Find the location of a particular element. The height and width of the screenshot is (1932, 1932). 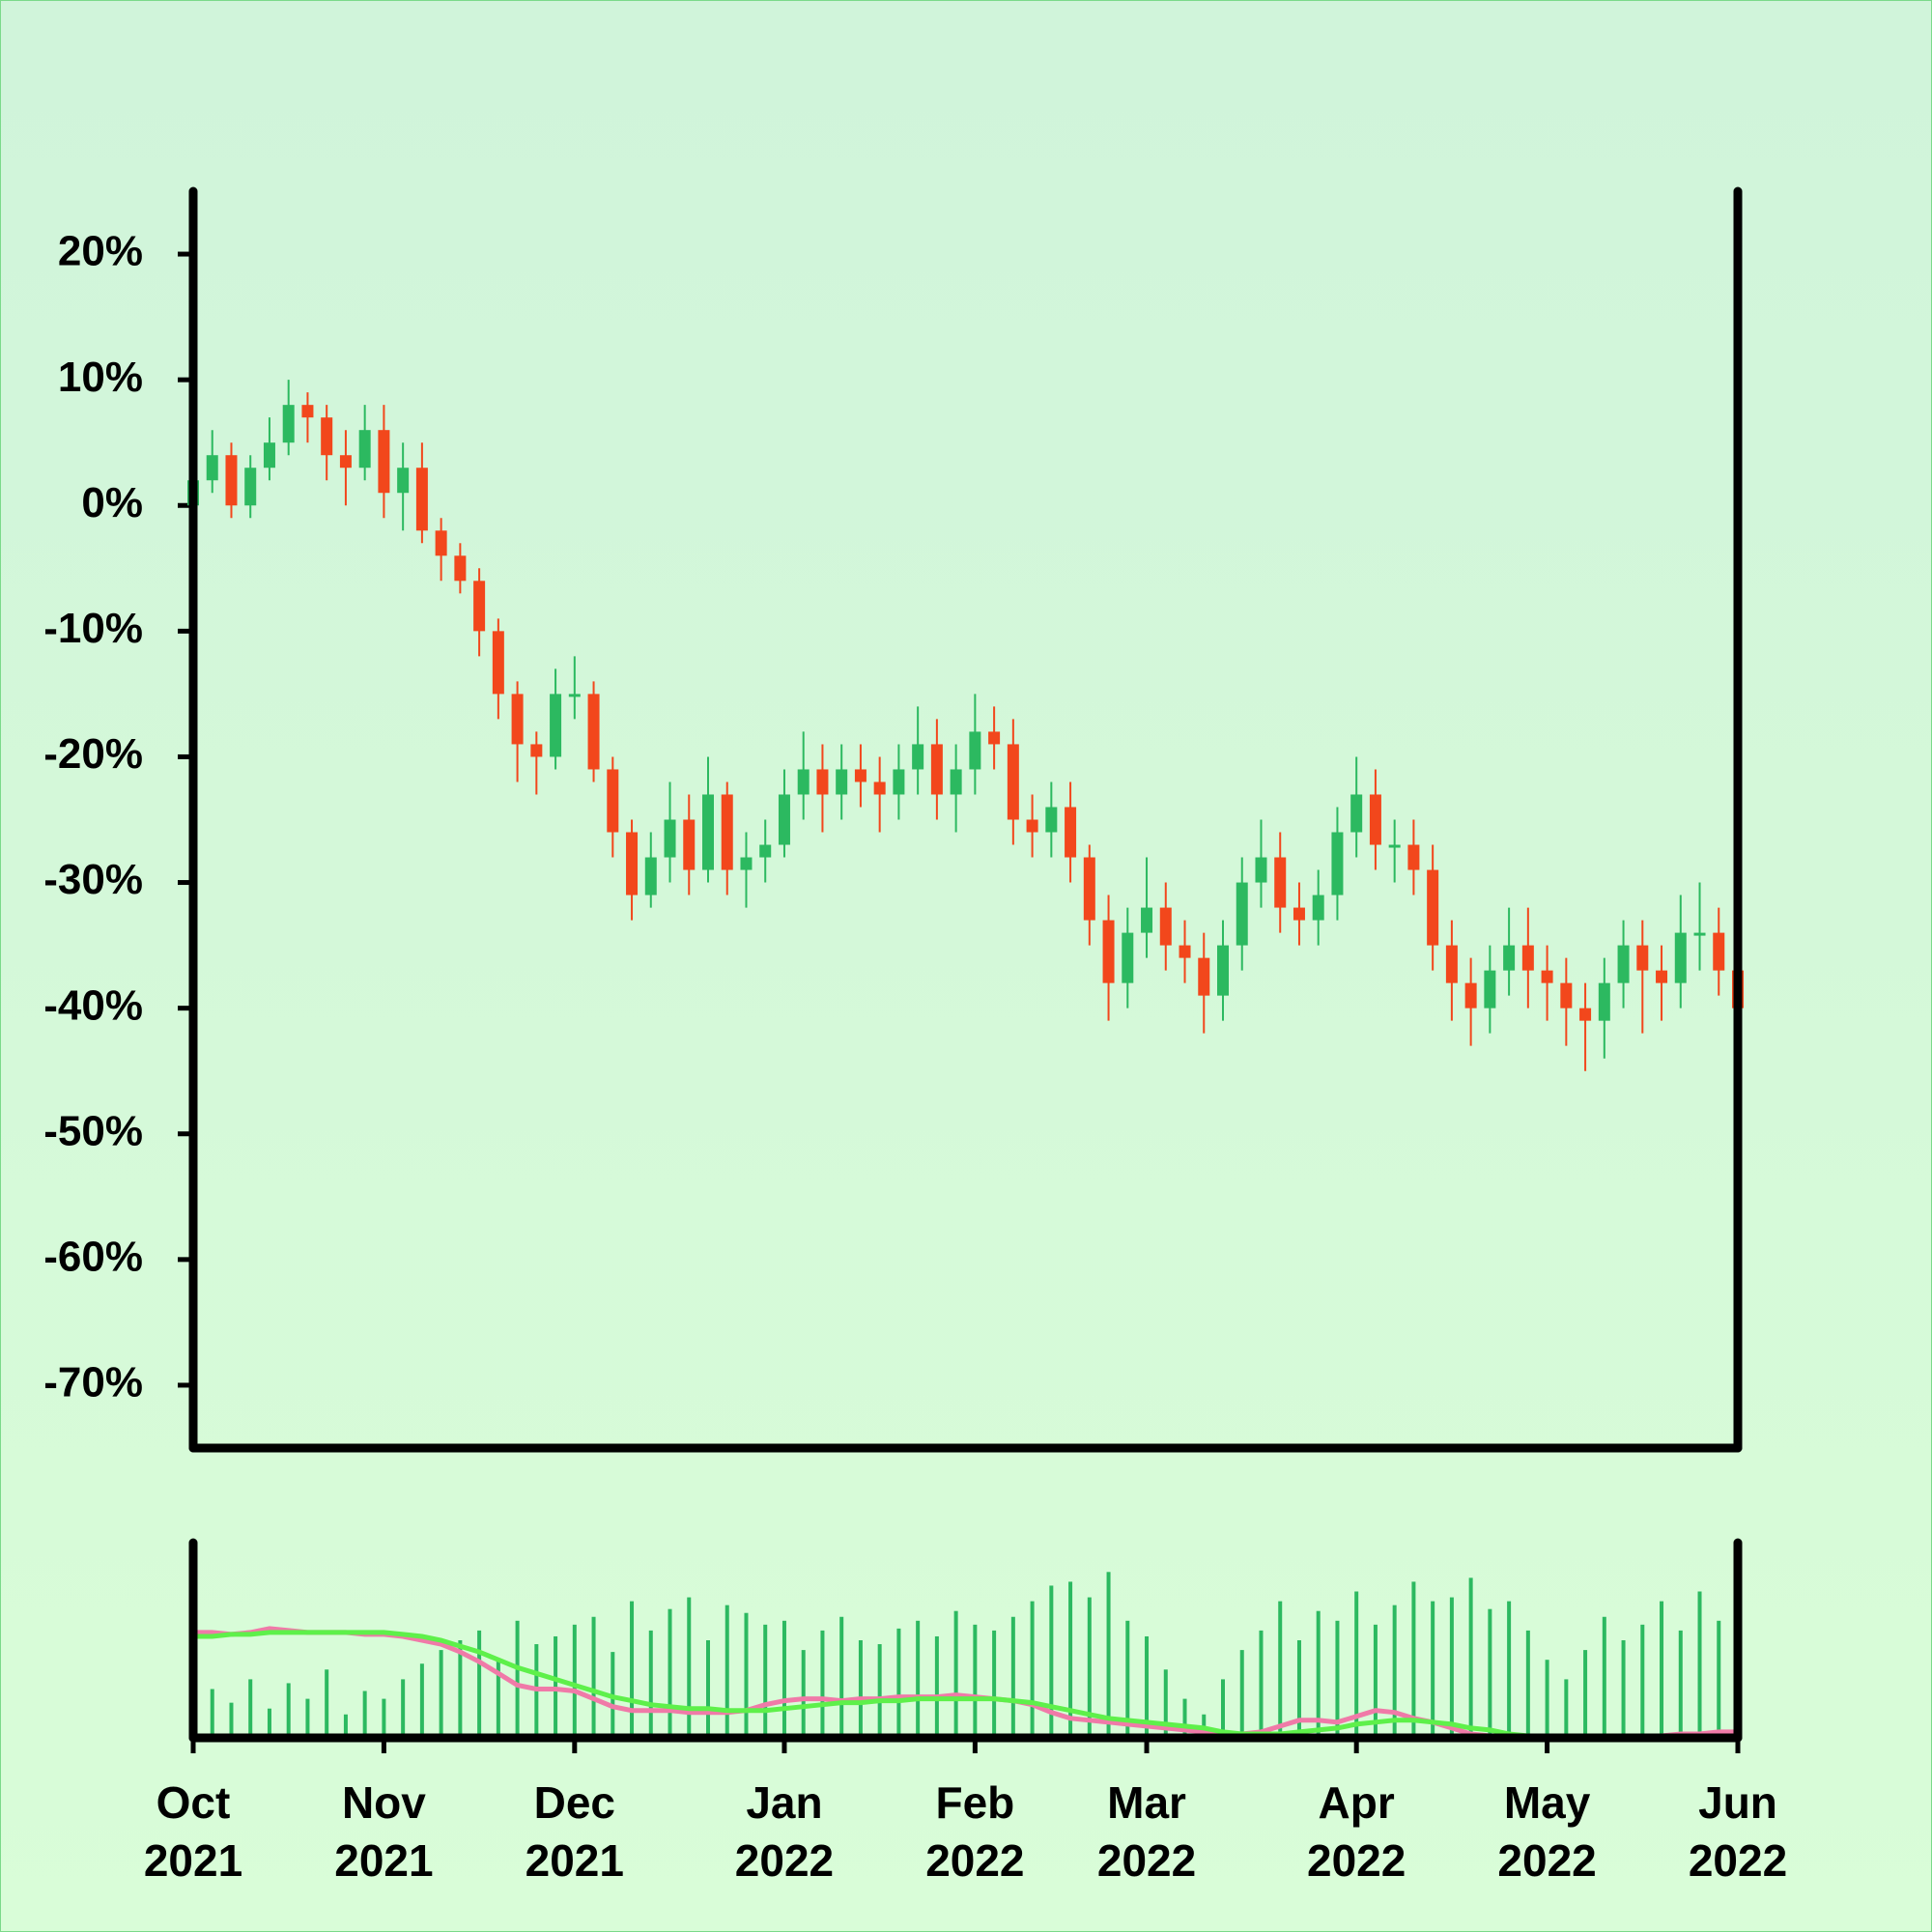

x-tick-label: May 2022 is located at coordinates (1547, 1831).